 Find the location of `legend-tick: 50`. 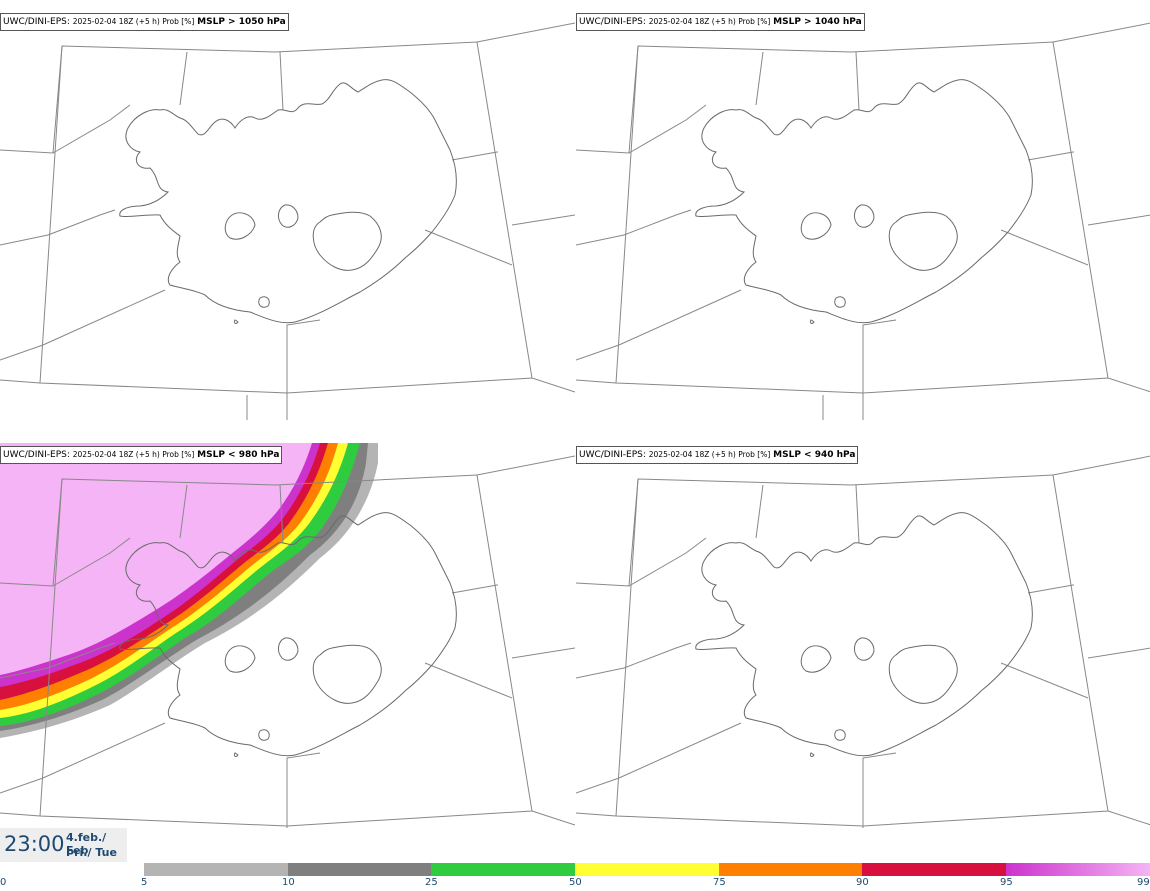

legend-tick: 50 is located at coordinates (575, 882).